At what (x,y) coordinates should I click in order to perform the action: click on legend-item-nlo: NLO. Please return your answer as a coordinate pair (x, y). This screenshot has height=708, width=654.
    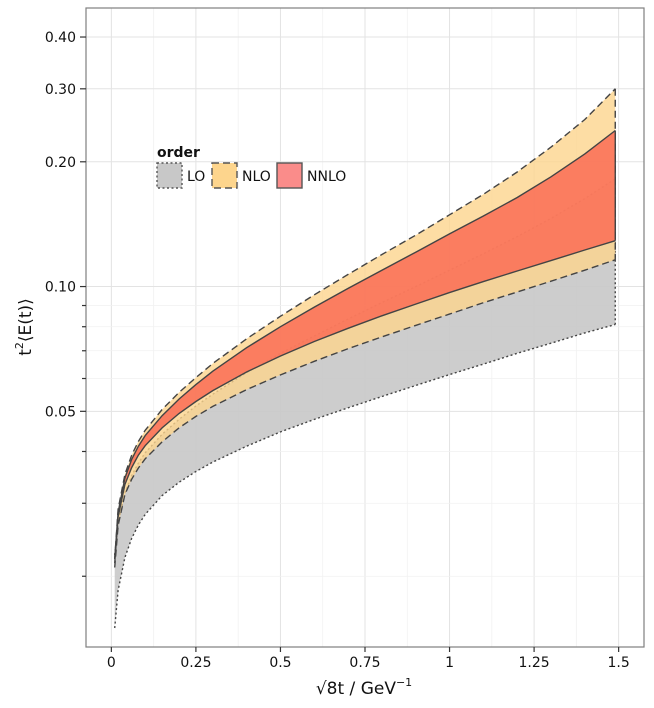
    Looking at the image, I should click on (241, 175).